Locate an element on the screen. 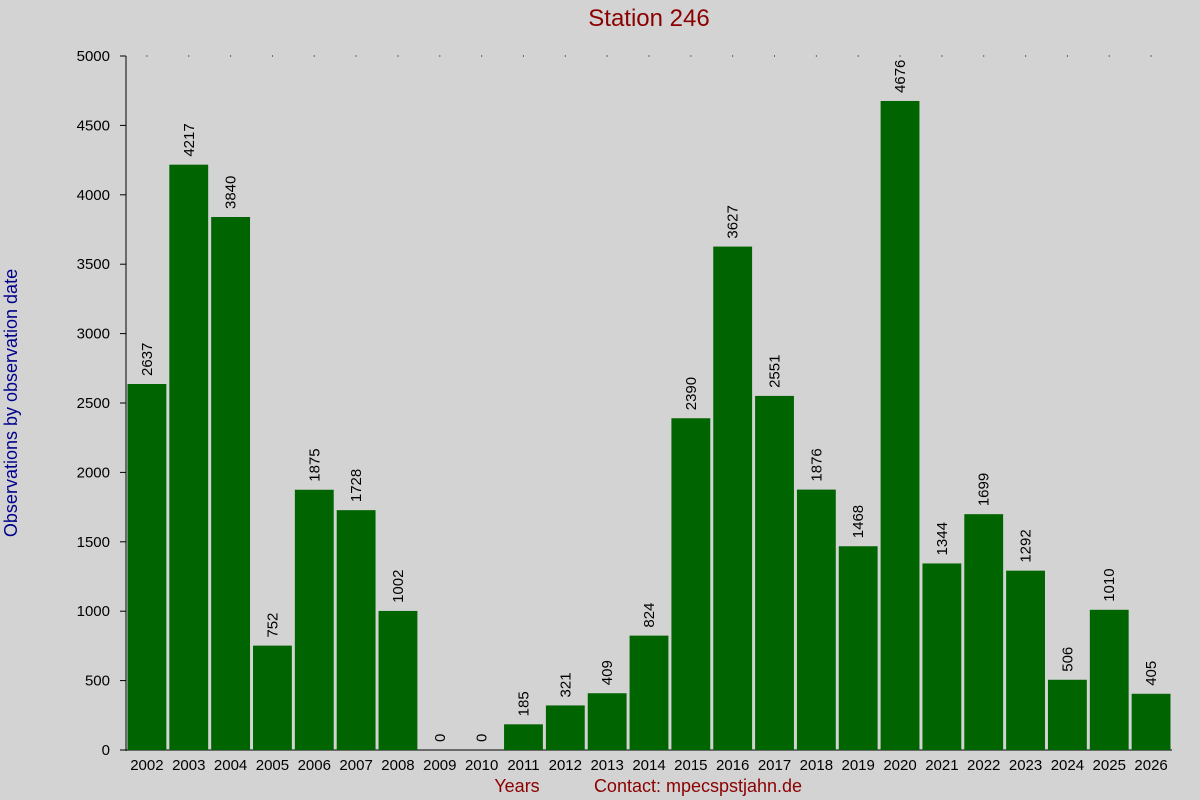 The width and height of the screenshot is (1200, 800). bar-value-label: 2551 is located at coordinates (775, 371).